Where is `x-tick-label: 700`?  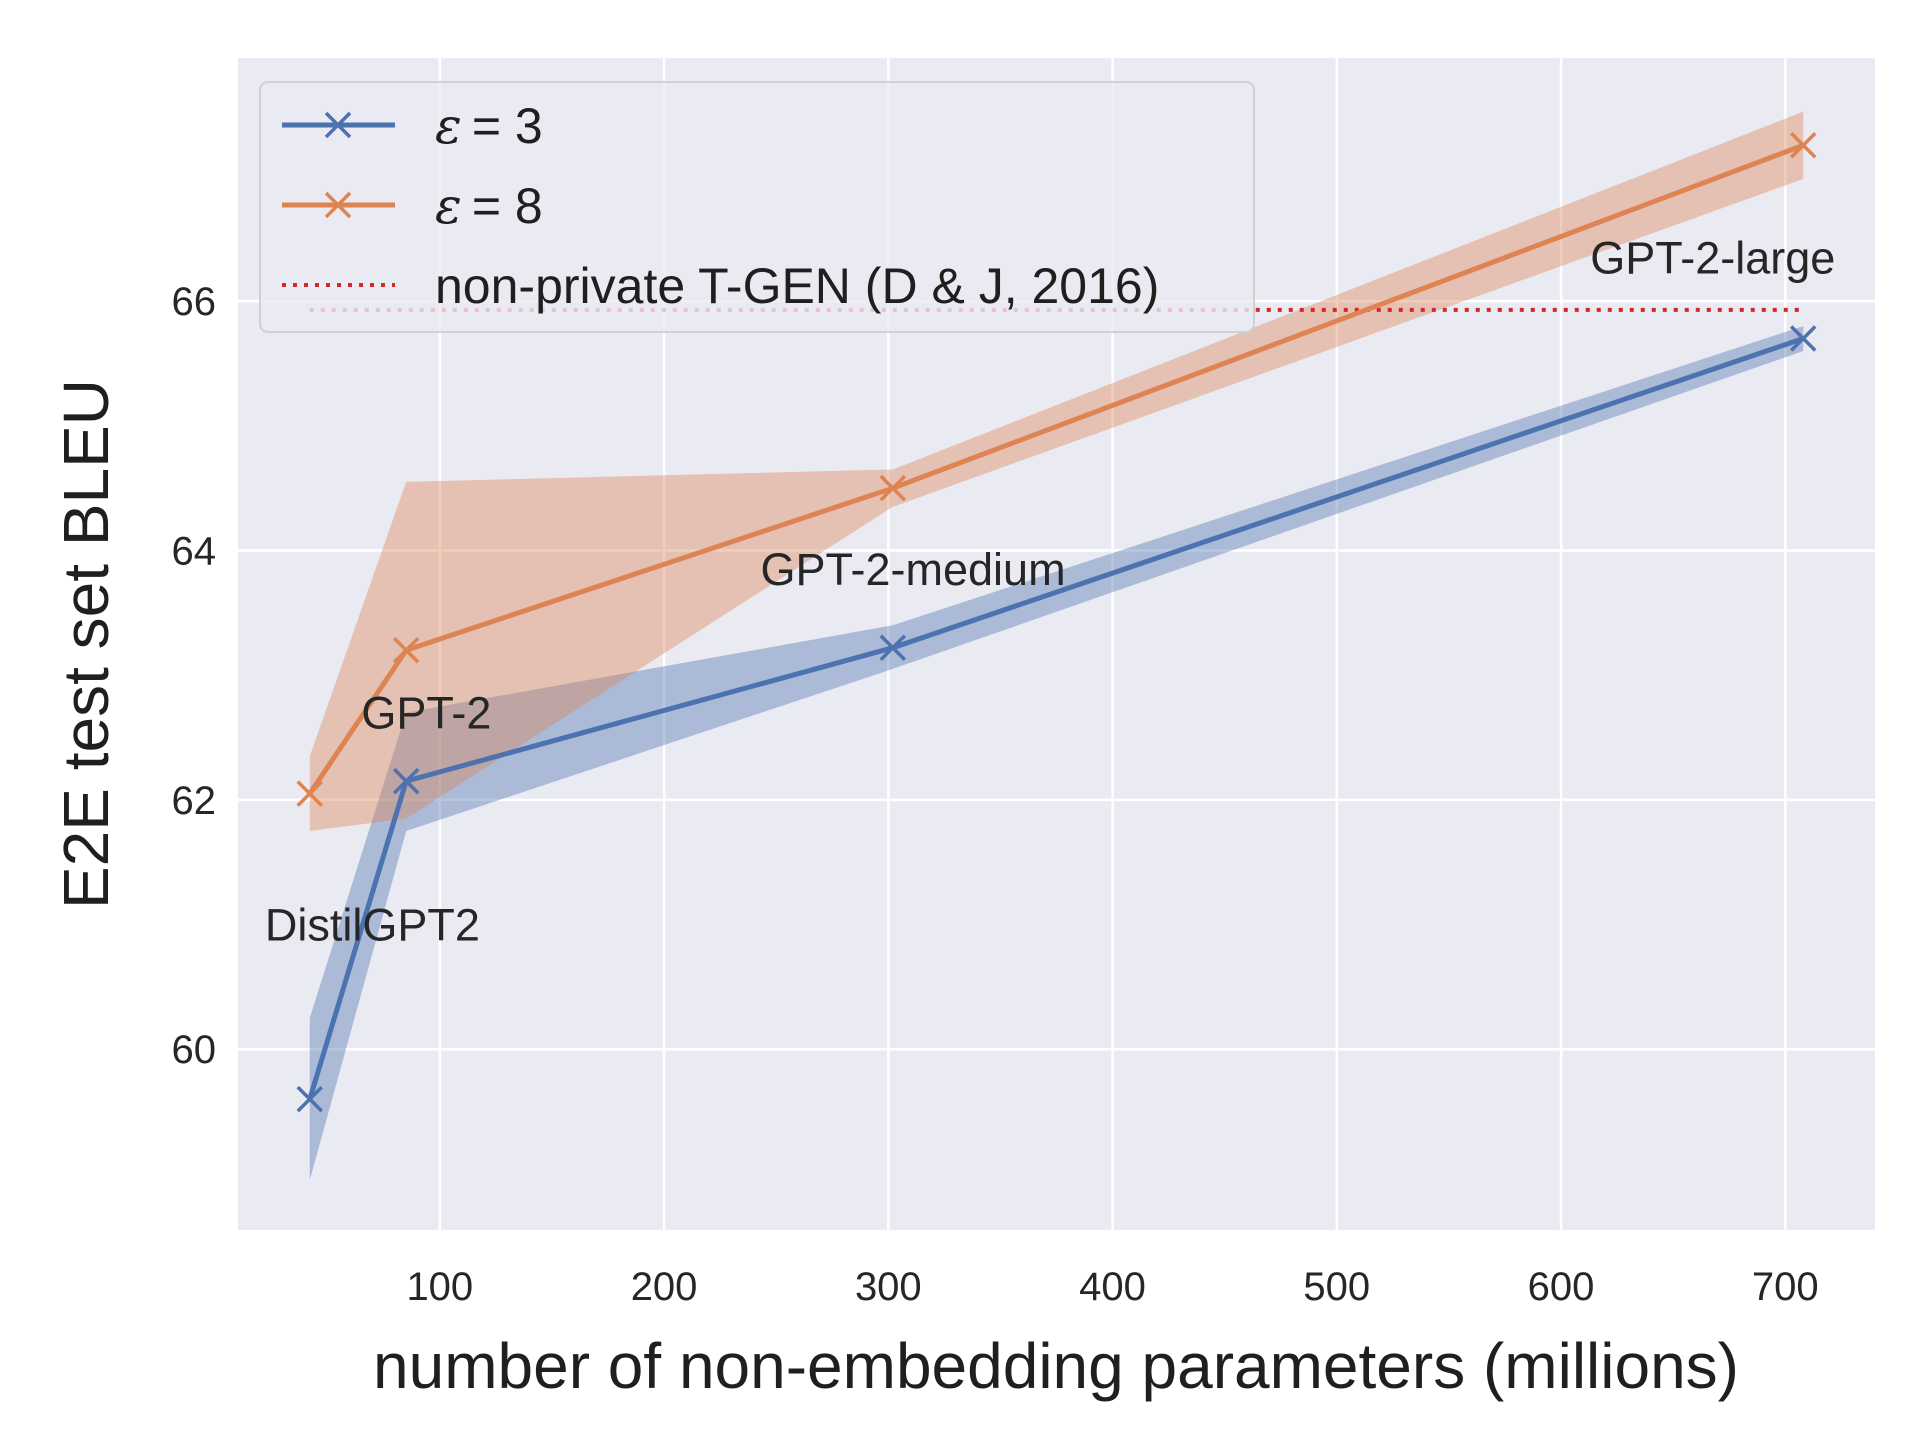 x-tick-label: 700 is located at coordinates (1785, 1287).